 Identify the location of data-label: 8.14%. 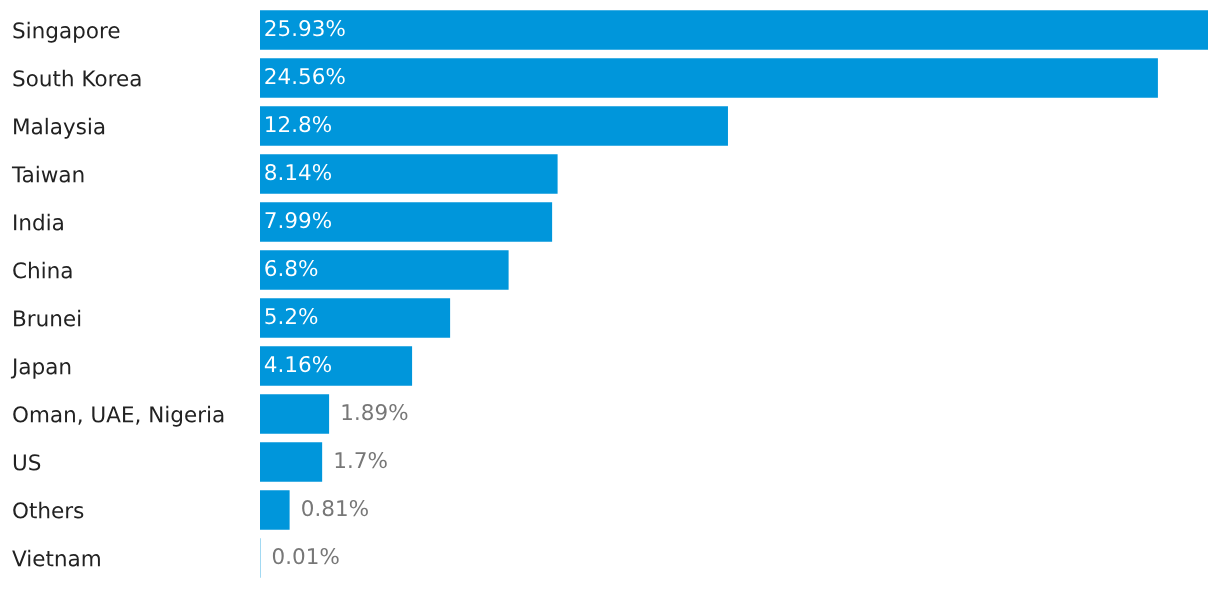
(298, 172).